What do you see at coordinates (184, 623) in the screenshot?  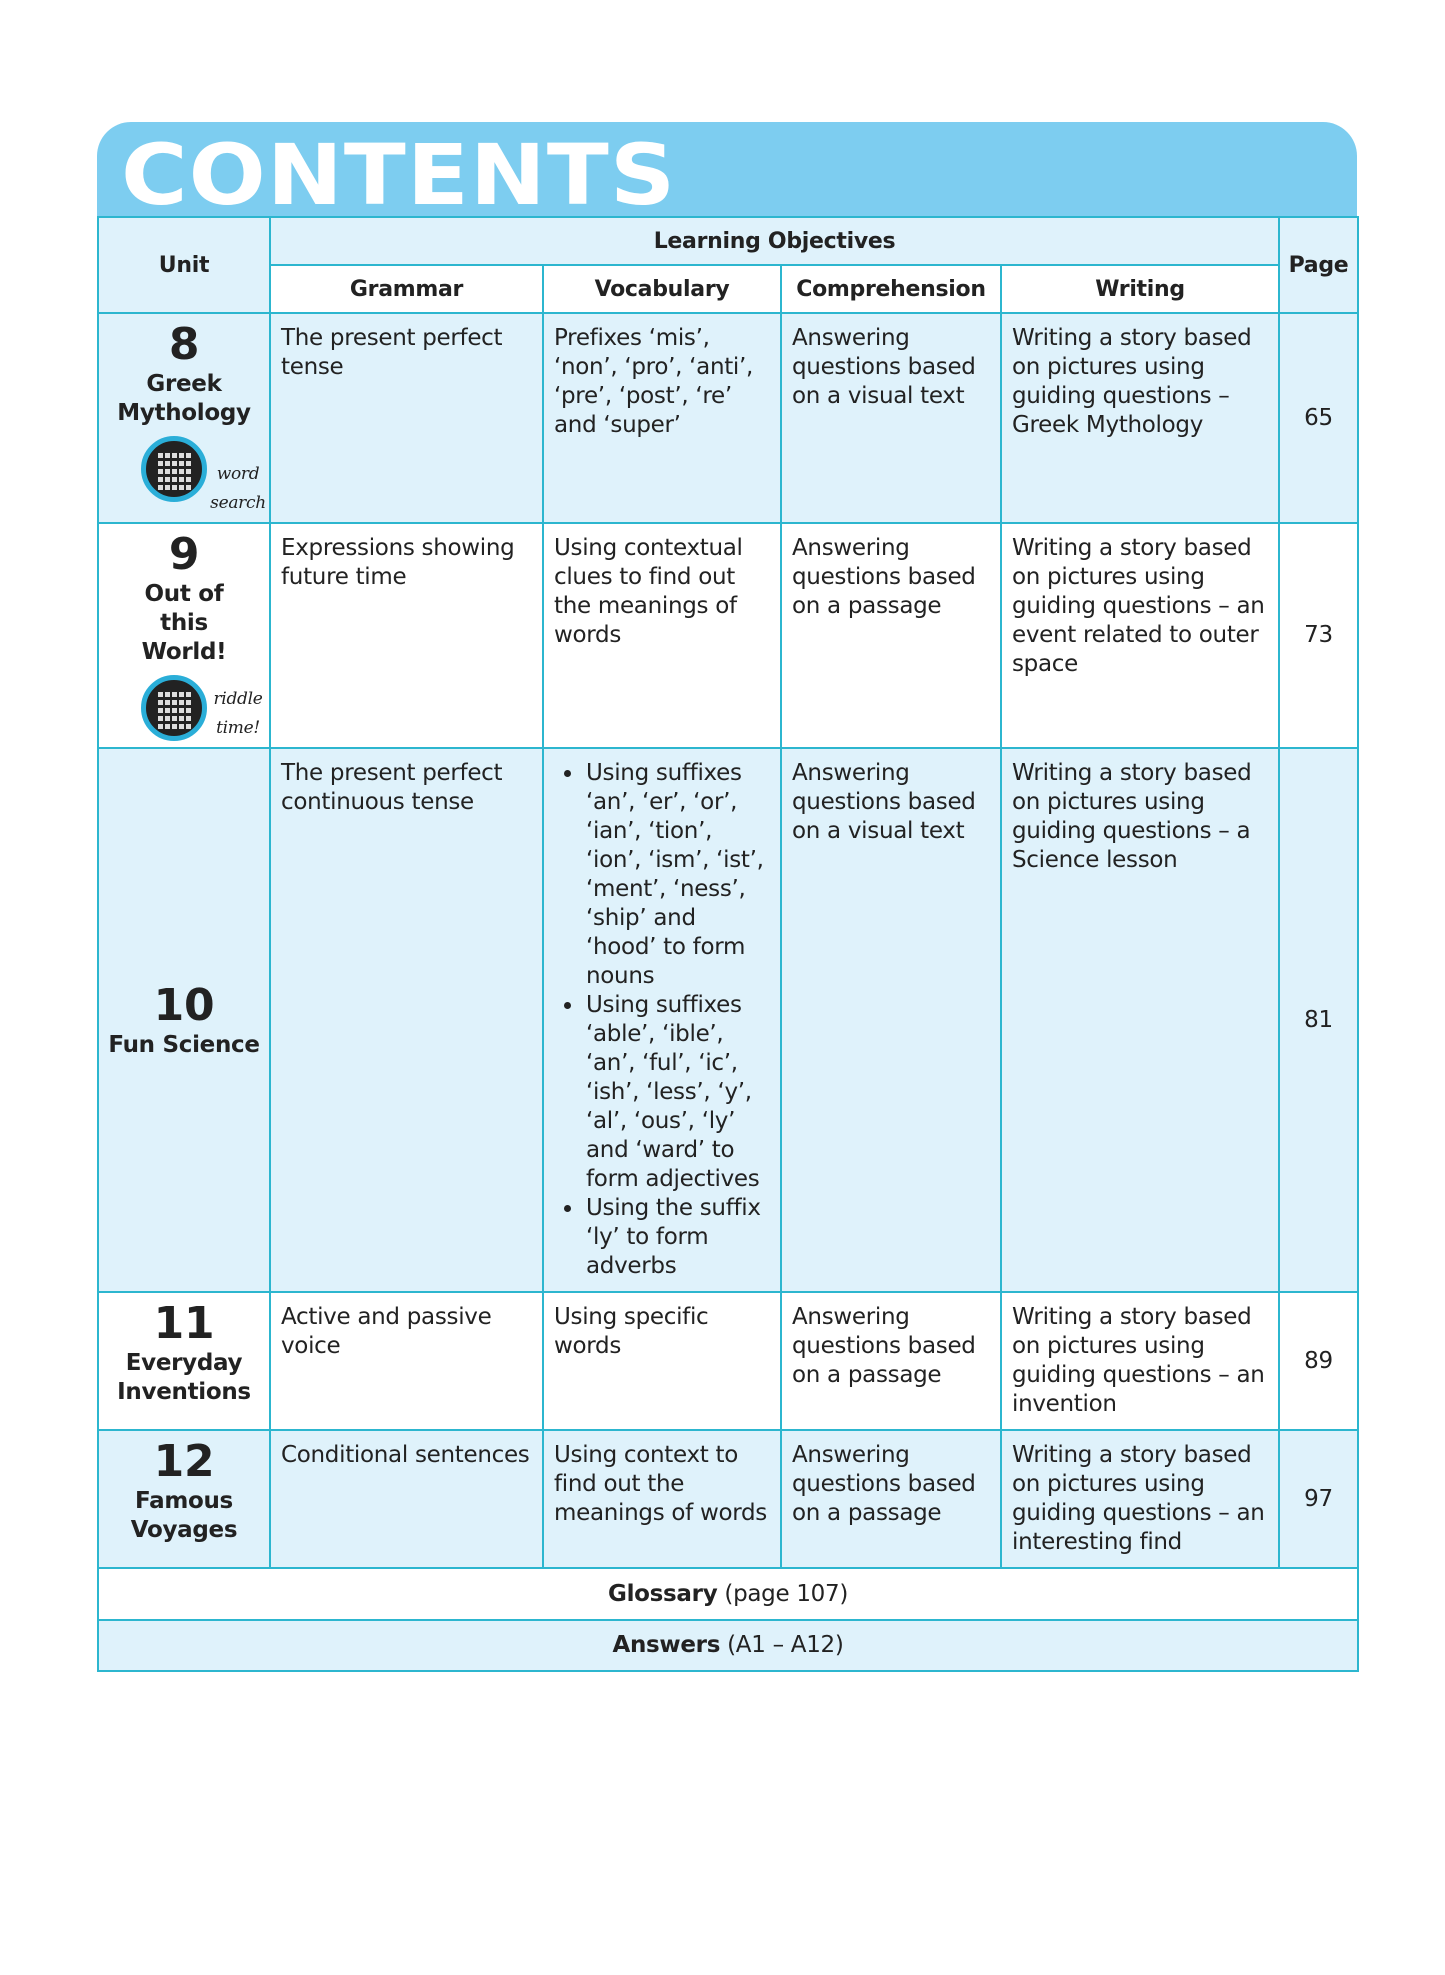 I see `unit-name: Out of this World!` at bounding box center [184, 623].